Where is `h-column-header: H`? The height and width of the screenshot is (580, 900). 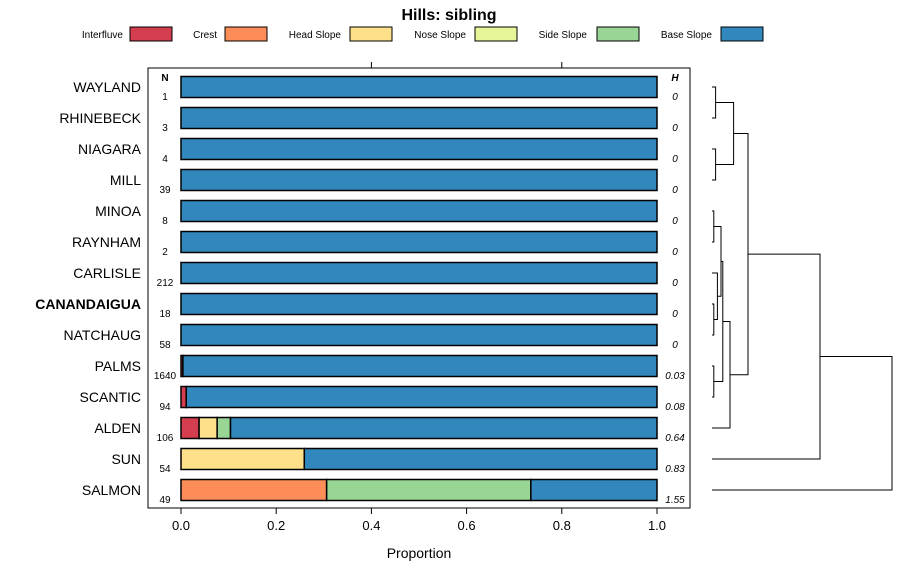 h-column-header: H is located at coordinates (675, 78).